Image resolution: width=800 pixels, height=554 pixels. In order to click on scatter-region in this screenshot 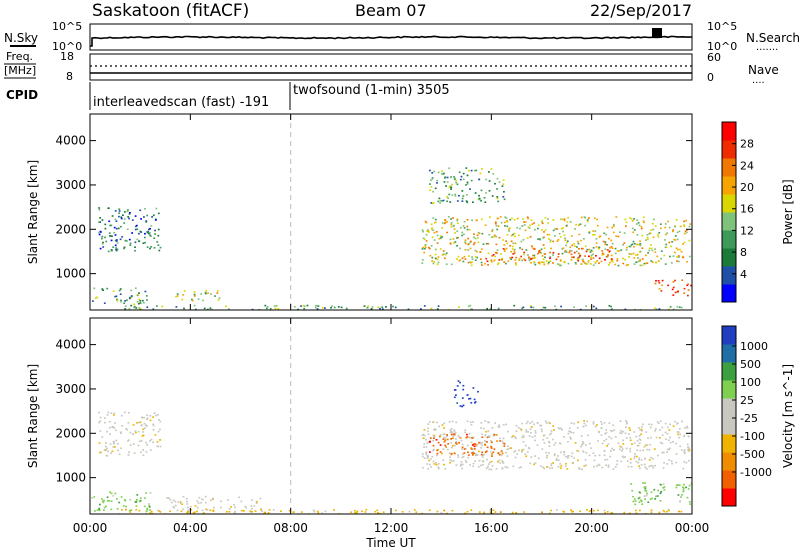, I will do `click(466, 394)`.